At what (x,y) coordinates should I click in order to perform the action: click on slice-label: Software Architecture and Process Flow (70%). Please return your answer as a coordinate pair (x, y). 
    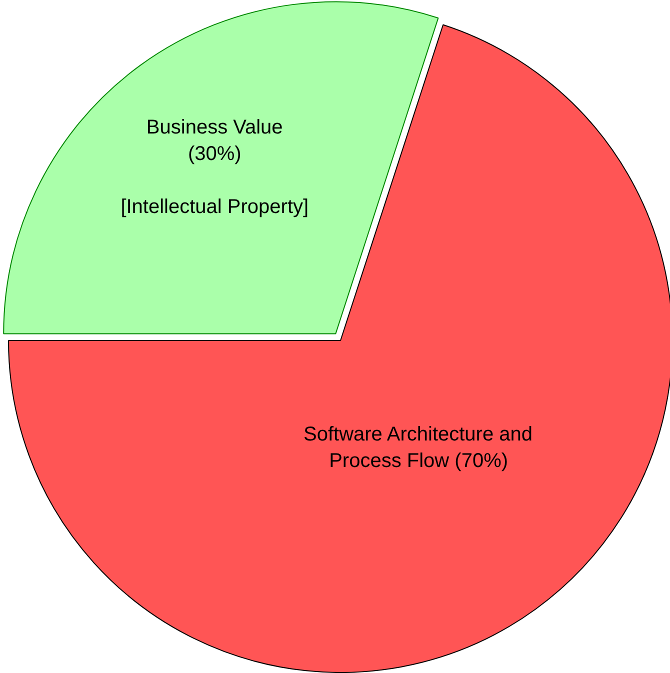
    Looking at the image, I should click on (418, 448).